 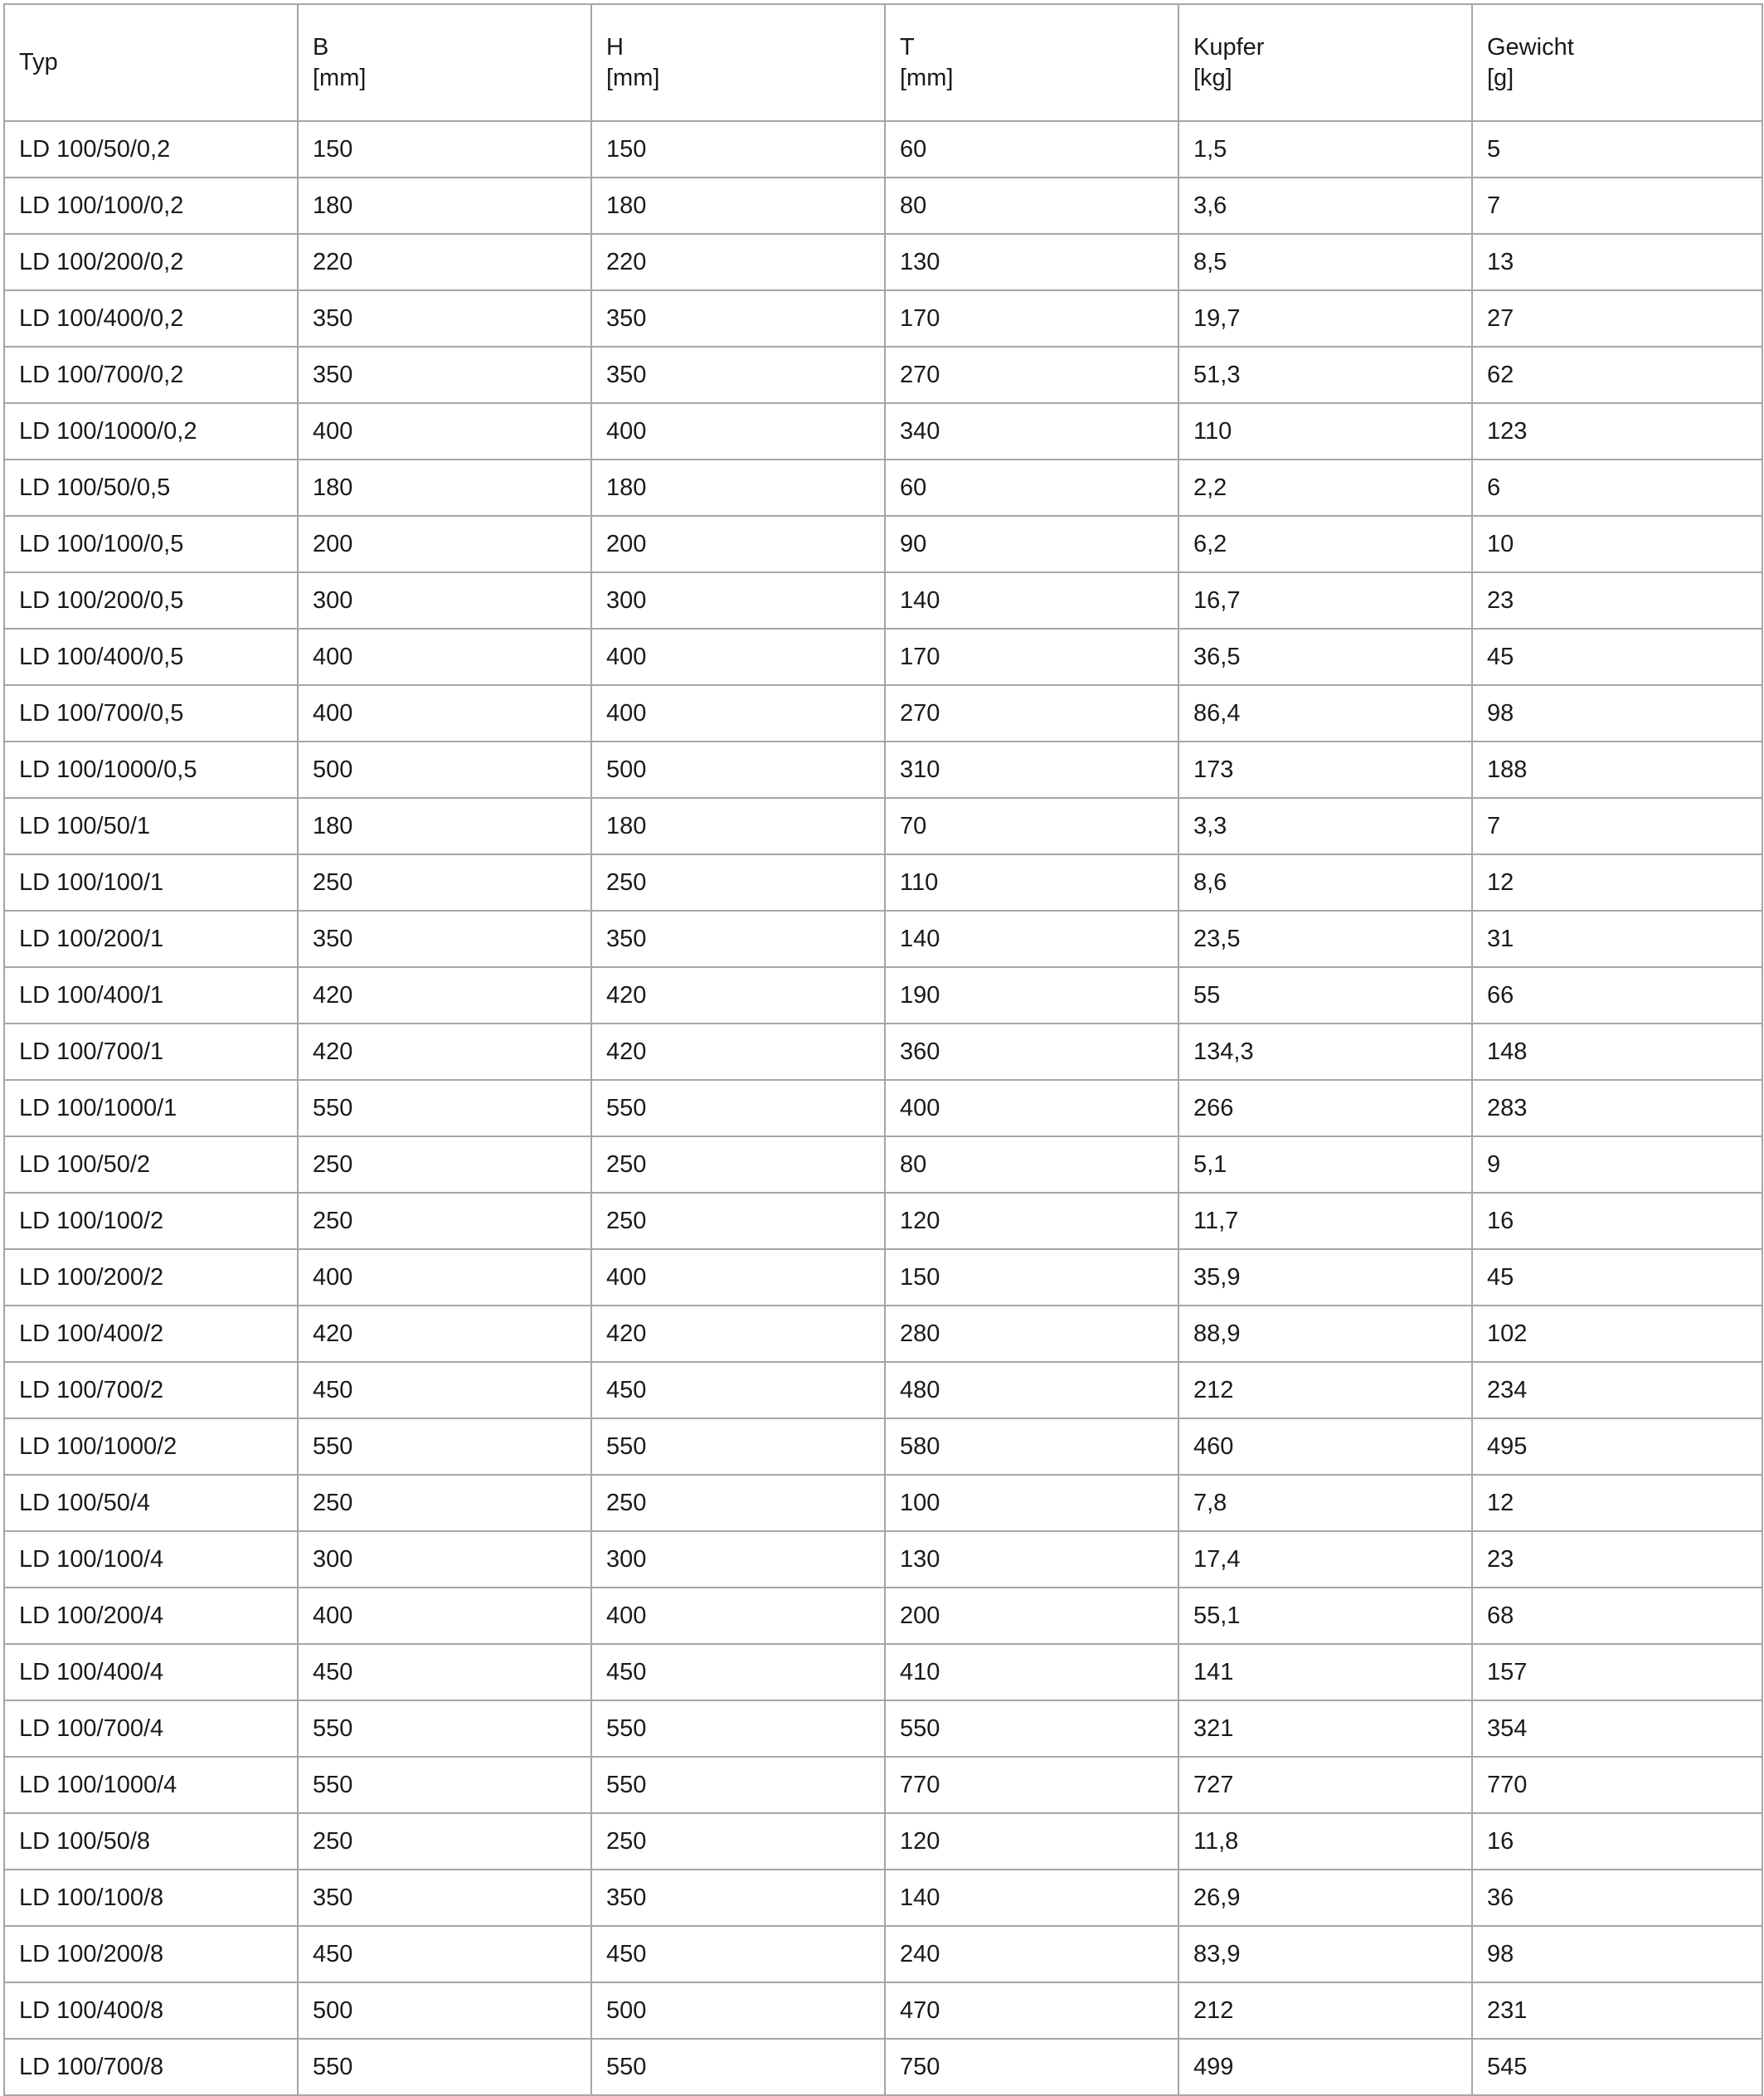 I want to click on table-row: LD 100/700/0,5 400 400 270 86,4 98, so click(x=883, y=713).